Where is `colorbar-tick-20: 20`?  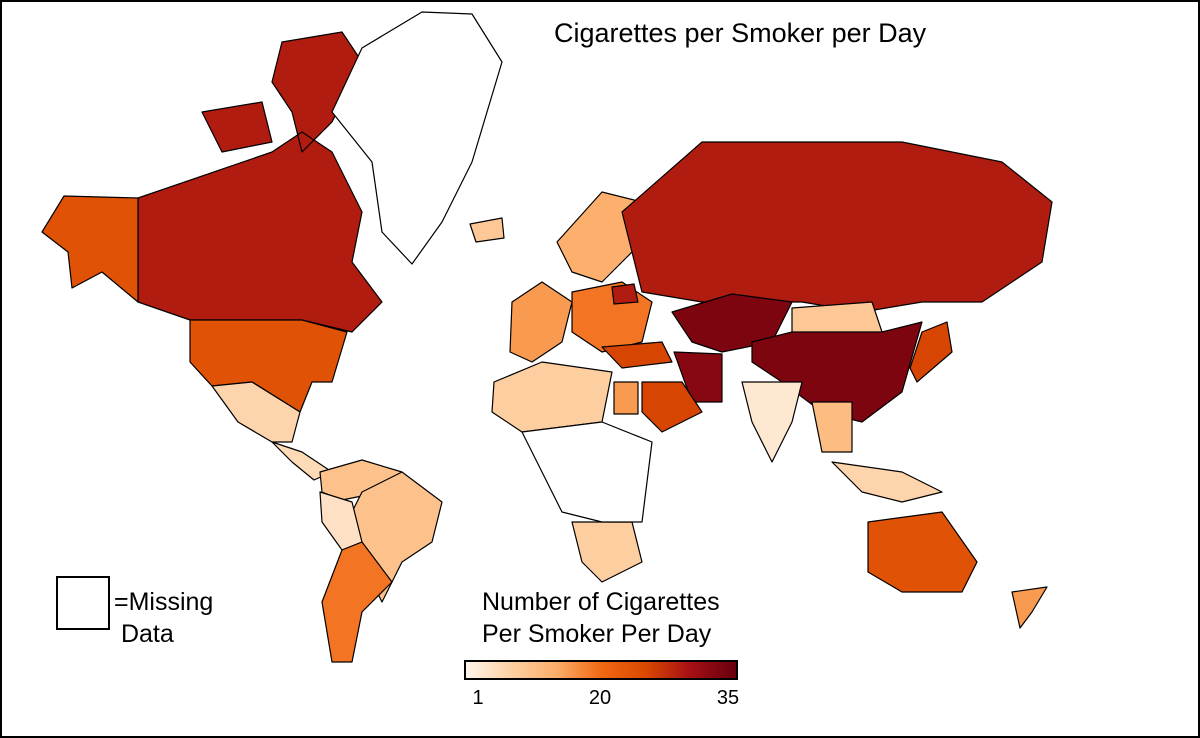 colorbar-tick-20: 20 is located at coordinates (600, 698).